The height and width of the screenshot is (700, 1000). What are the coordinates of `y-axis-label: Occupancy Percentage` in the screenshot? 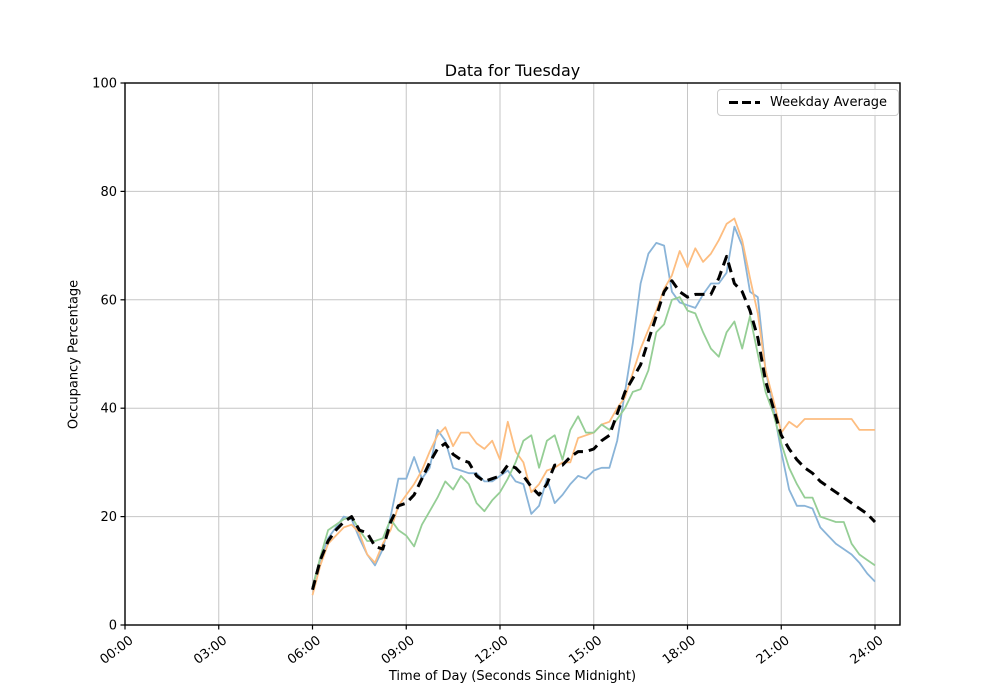 It's located at (74, 354).